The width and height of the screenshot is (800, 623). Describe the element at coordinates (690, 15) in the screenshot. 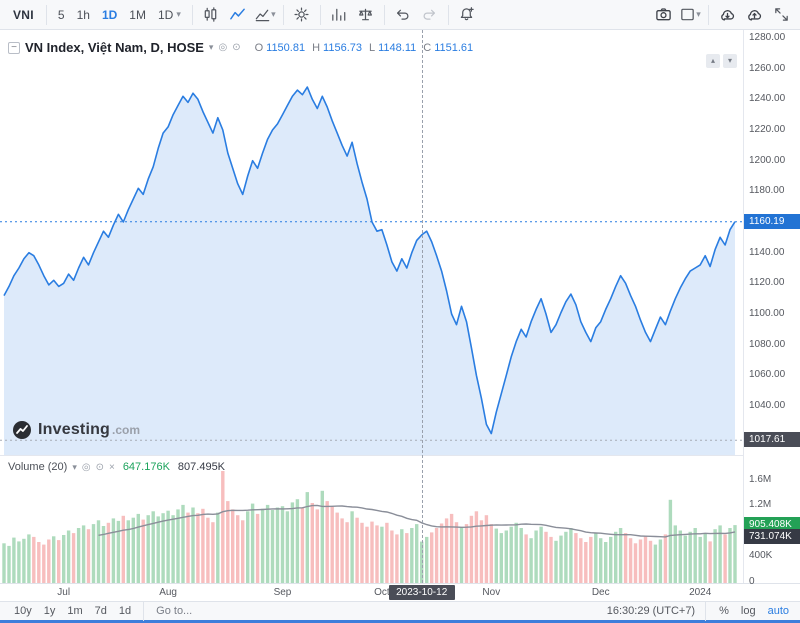

I see `layout-button: ▾` at that location.